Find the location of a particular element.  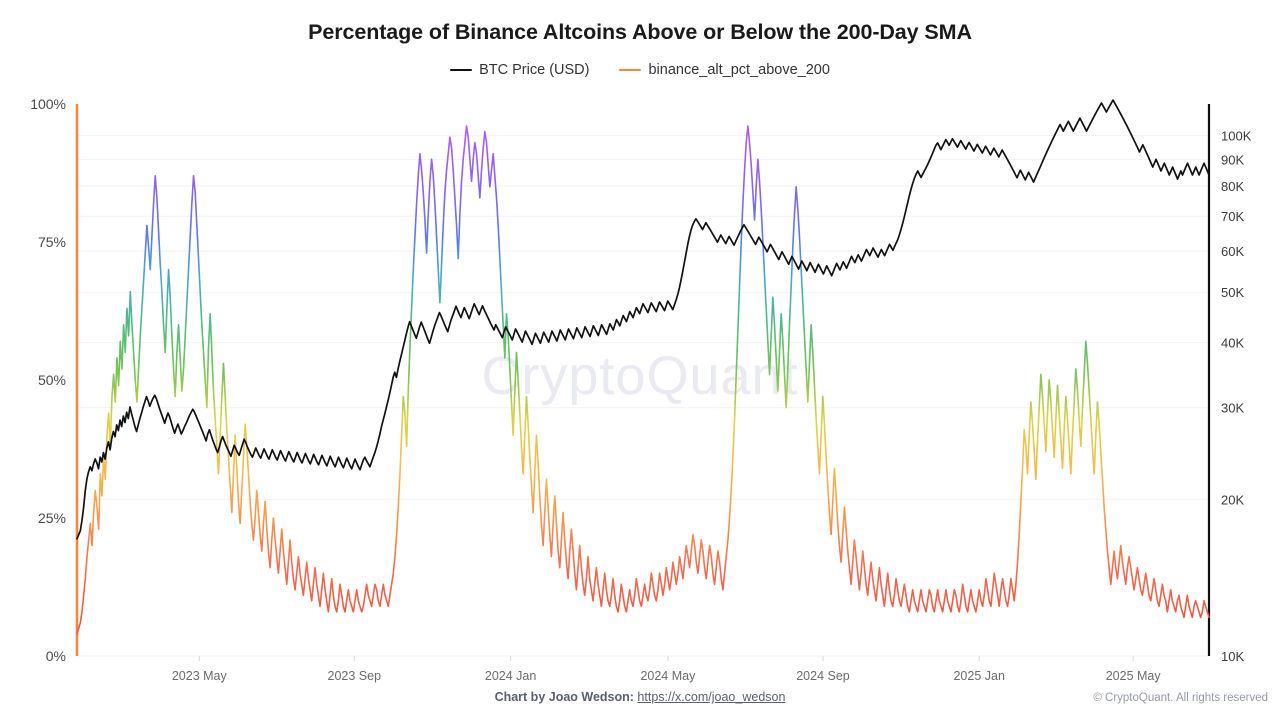

left-axis-tick: 75% is located at coordinates (52, 242).